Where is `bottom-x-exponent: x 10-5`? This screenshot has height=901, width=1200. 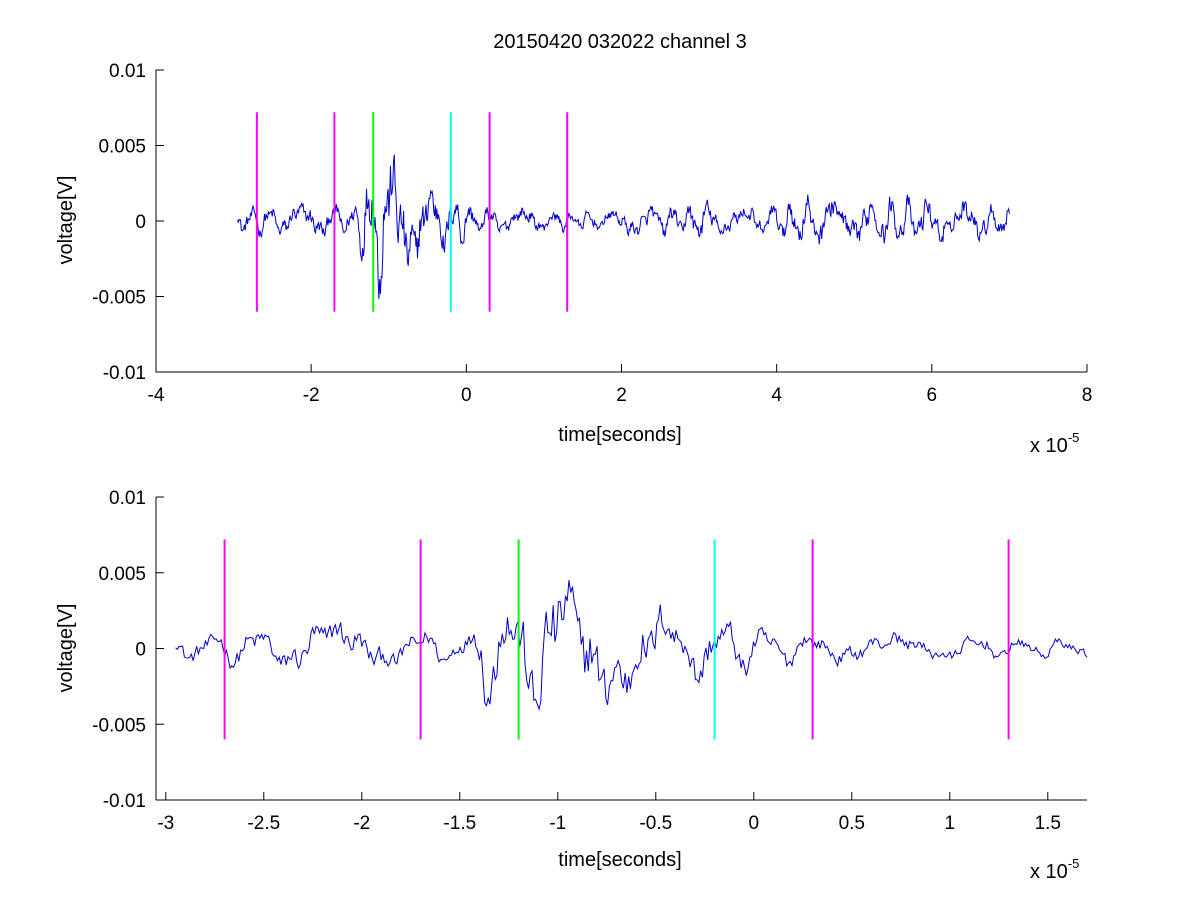 bottom-x-exponent: x 10-5 is located at coordinates (1054, 869).